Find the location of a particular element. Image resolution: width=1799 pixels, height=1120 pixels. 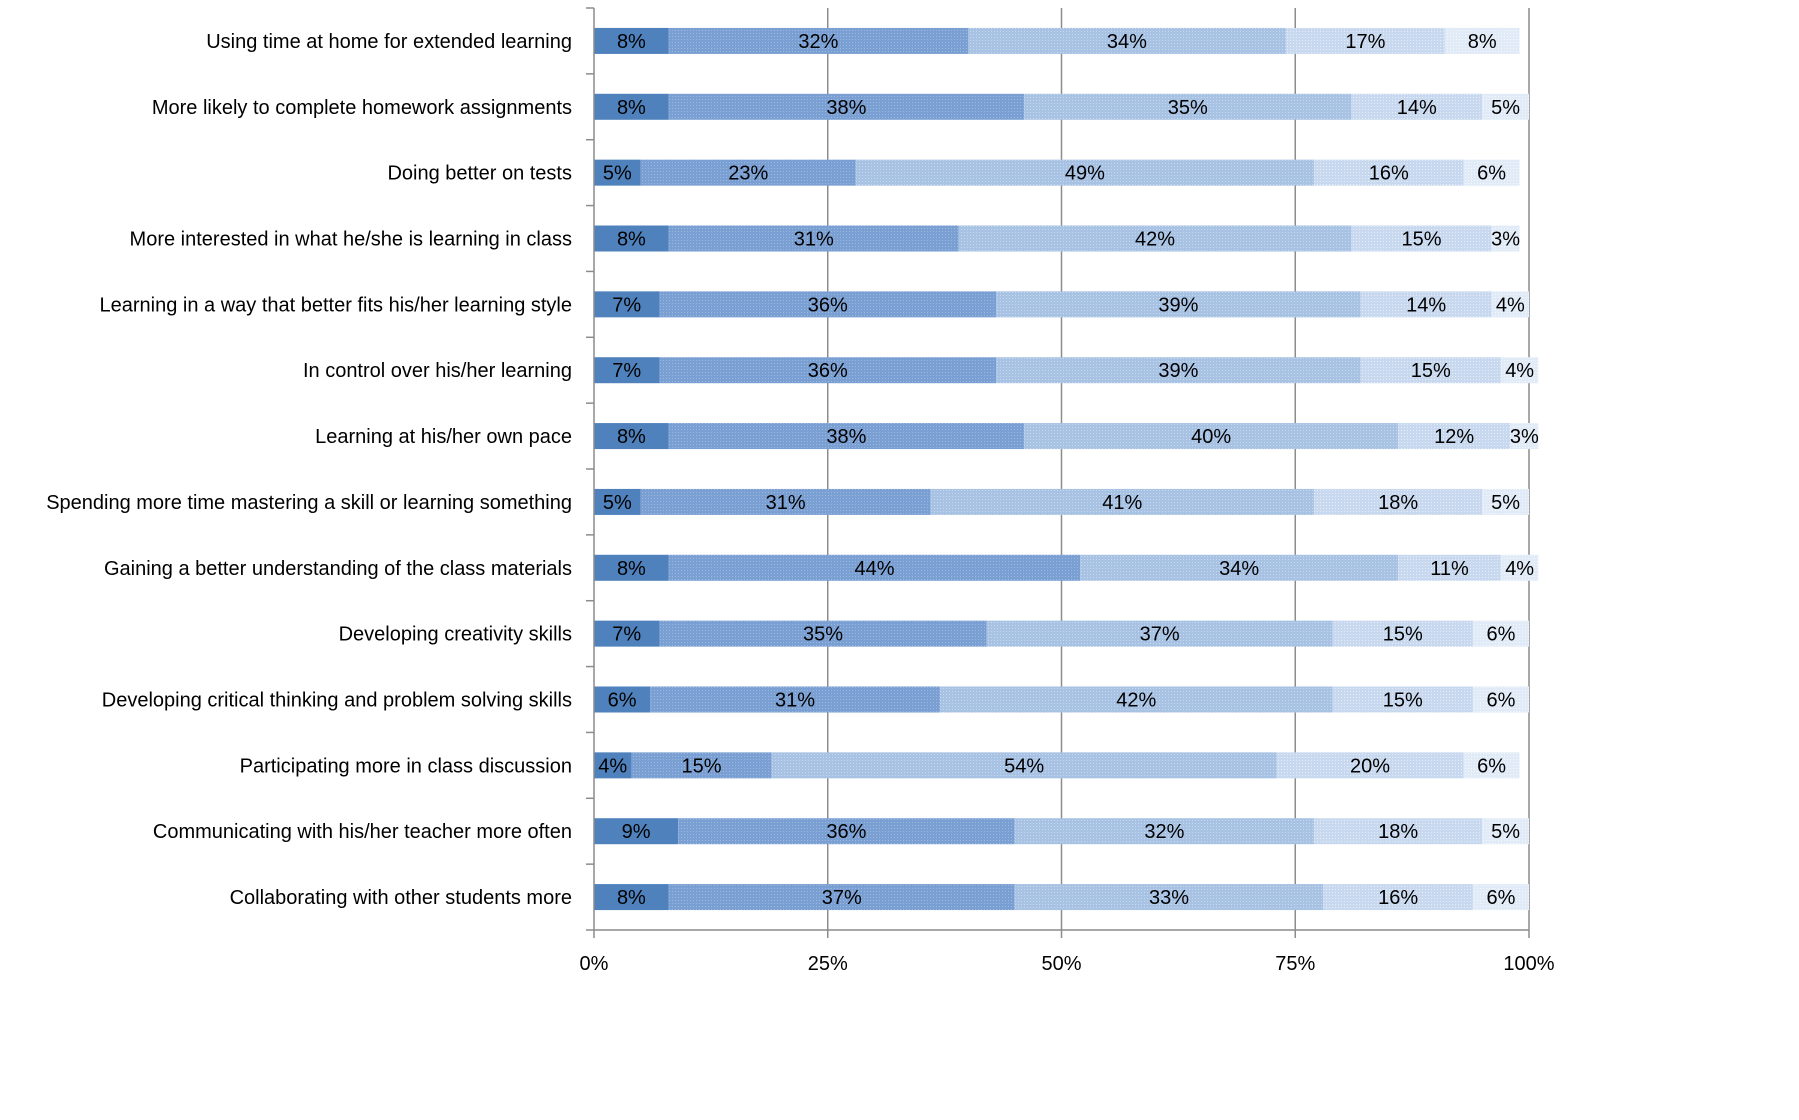

x-tick-label: 75% is located at coordinates (1295, 964).